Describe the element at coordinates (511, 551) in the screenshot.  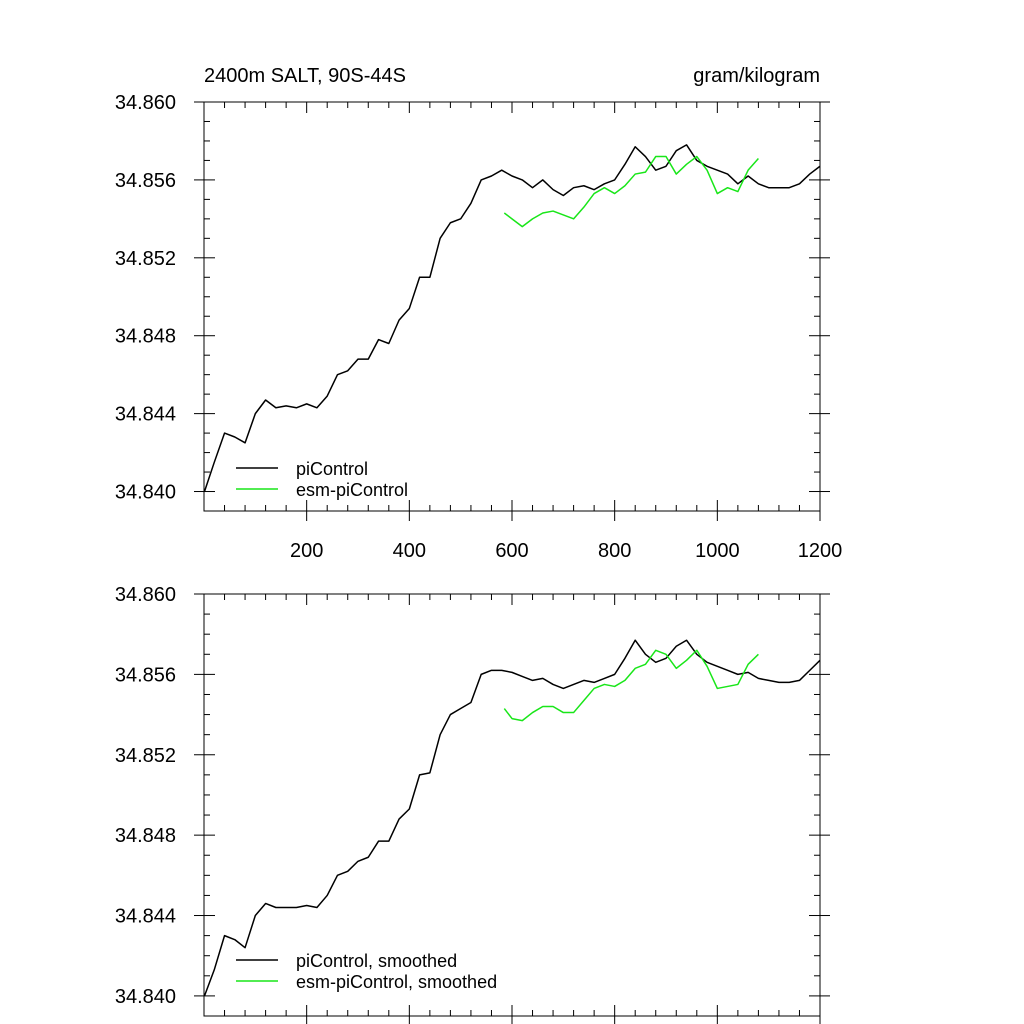
I see `x-tick-label: 600` at that location.